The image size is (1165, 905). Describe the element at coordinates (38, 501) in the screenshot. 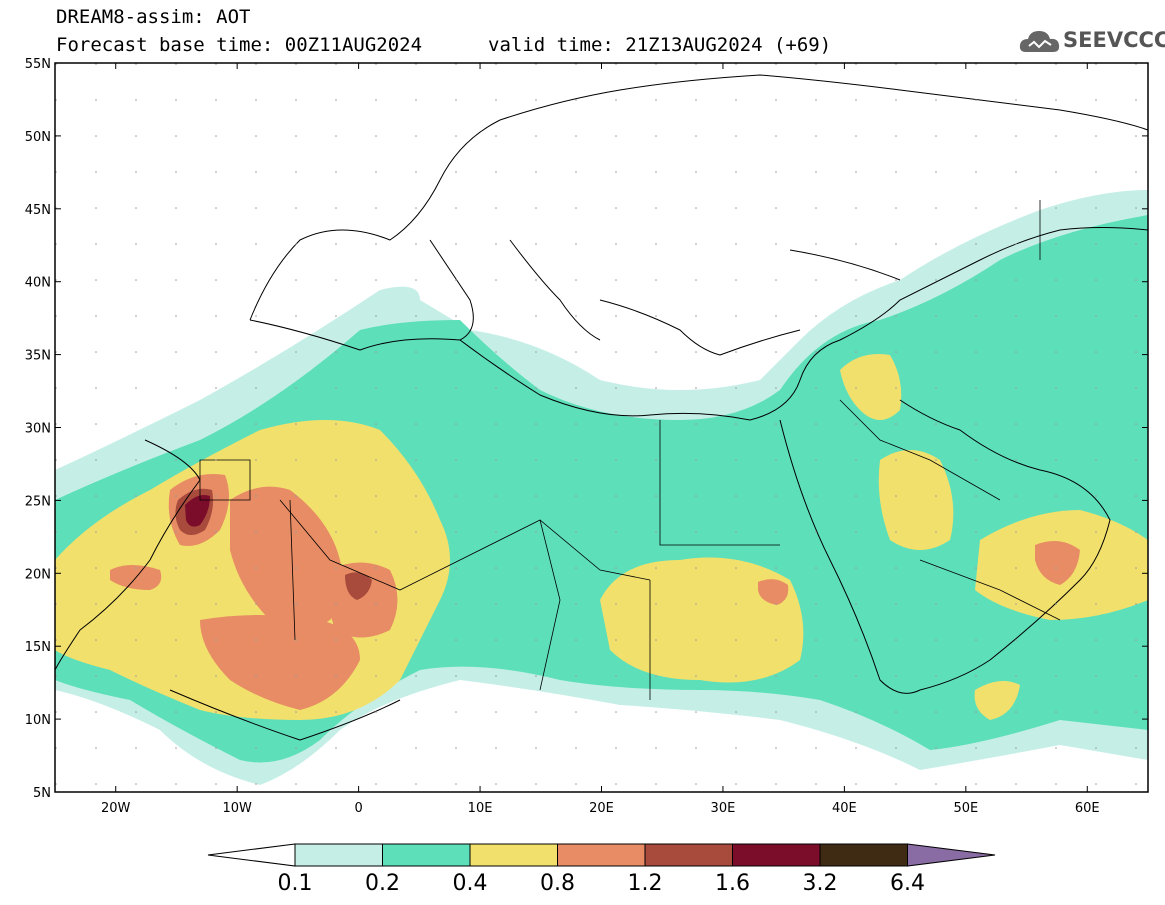

I see `lat-label: 25N` at that location.